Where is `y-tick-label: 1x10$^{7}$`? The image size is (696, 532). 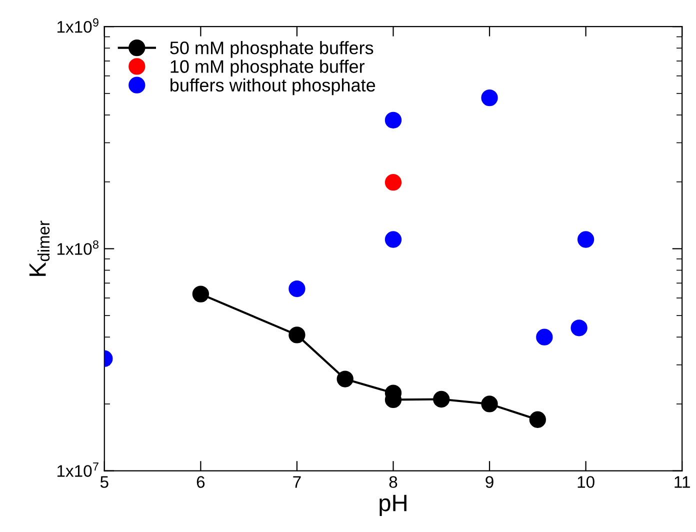
y-tick-label: 1x10$^{7}$ is located at coordinates (77, 469).